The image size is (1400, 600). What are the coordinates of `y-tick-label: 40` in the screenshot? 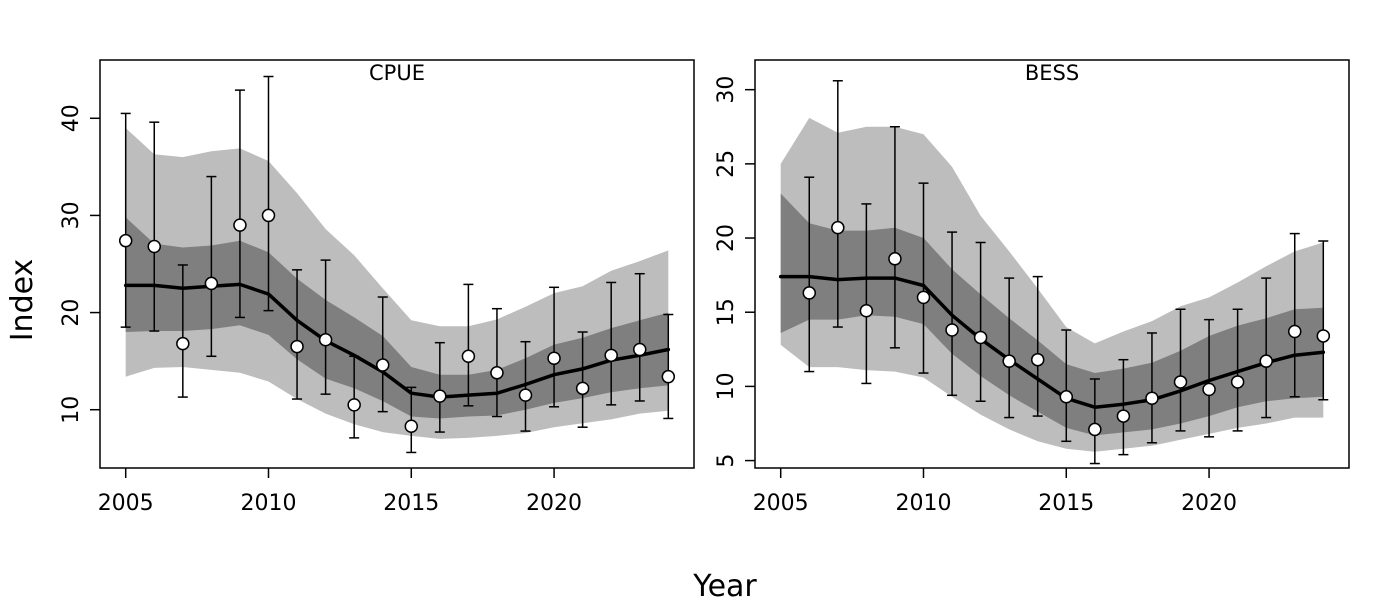 It's located at (71, 118).